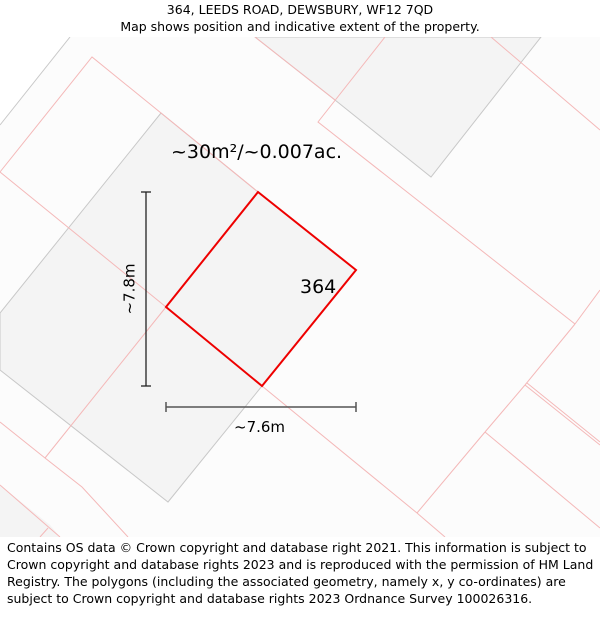 The height and width of the screenshot is (625, 600). I want to click on width-dimension-bar, so click(261, 407).